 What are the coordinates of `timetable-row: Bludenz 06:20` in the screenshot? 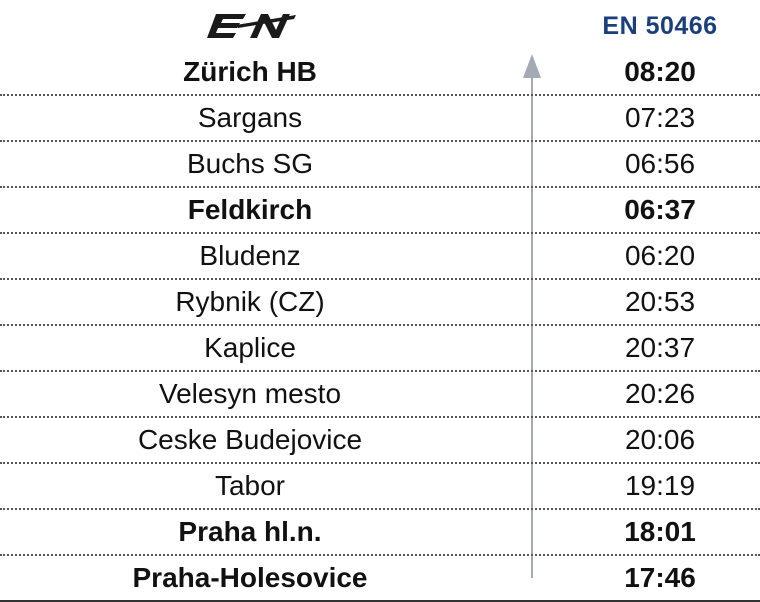 It's located at (380, 257).